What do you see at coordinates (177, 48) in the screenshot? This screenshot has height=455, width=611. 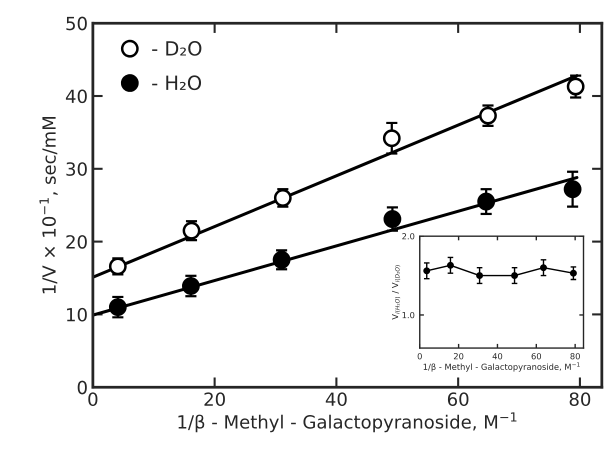 I see `legend-label: - D₂O` at bounding box center [177, 48].